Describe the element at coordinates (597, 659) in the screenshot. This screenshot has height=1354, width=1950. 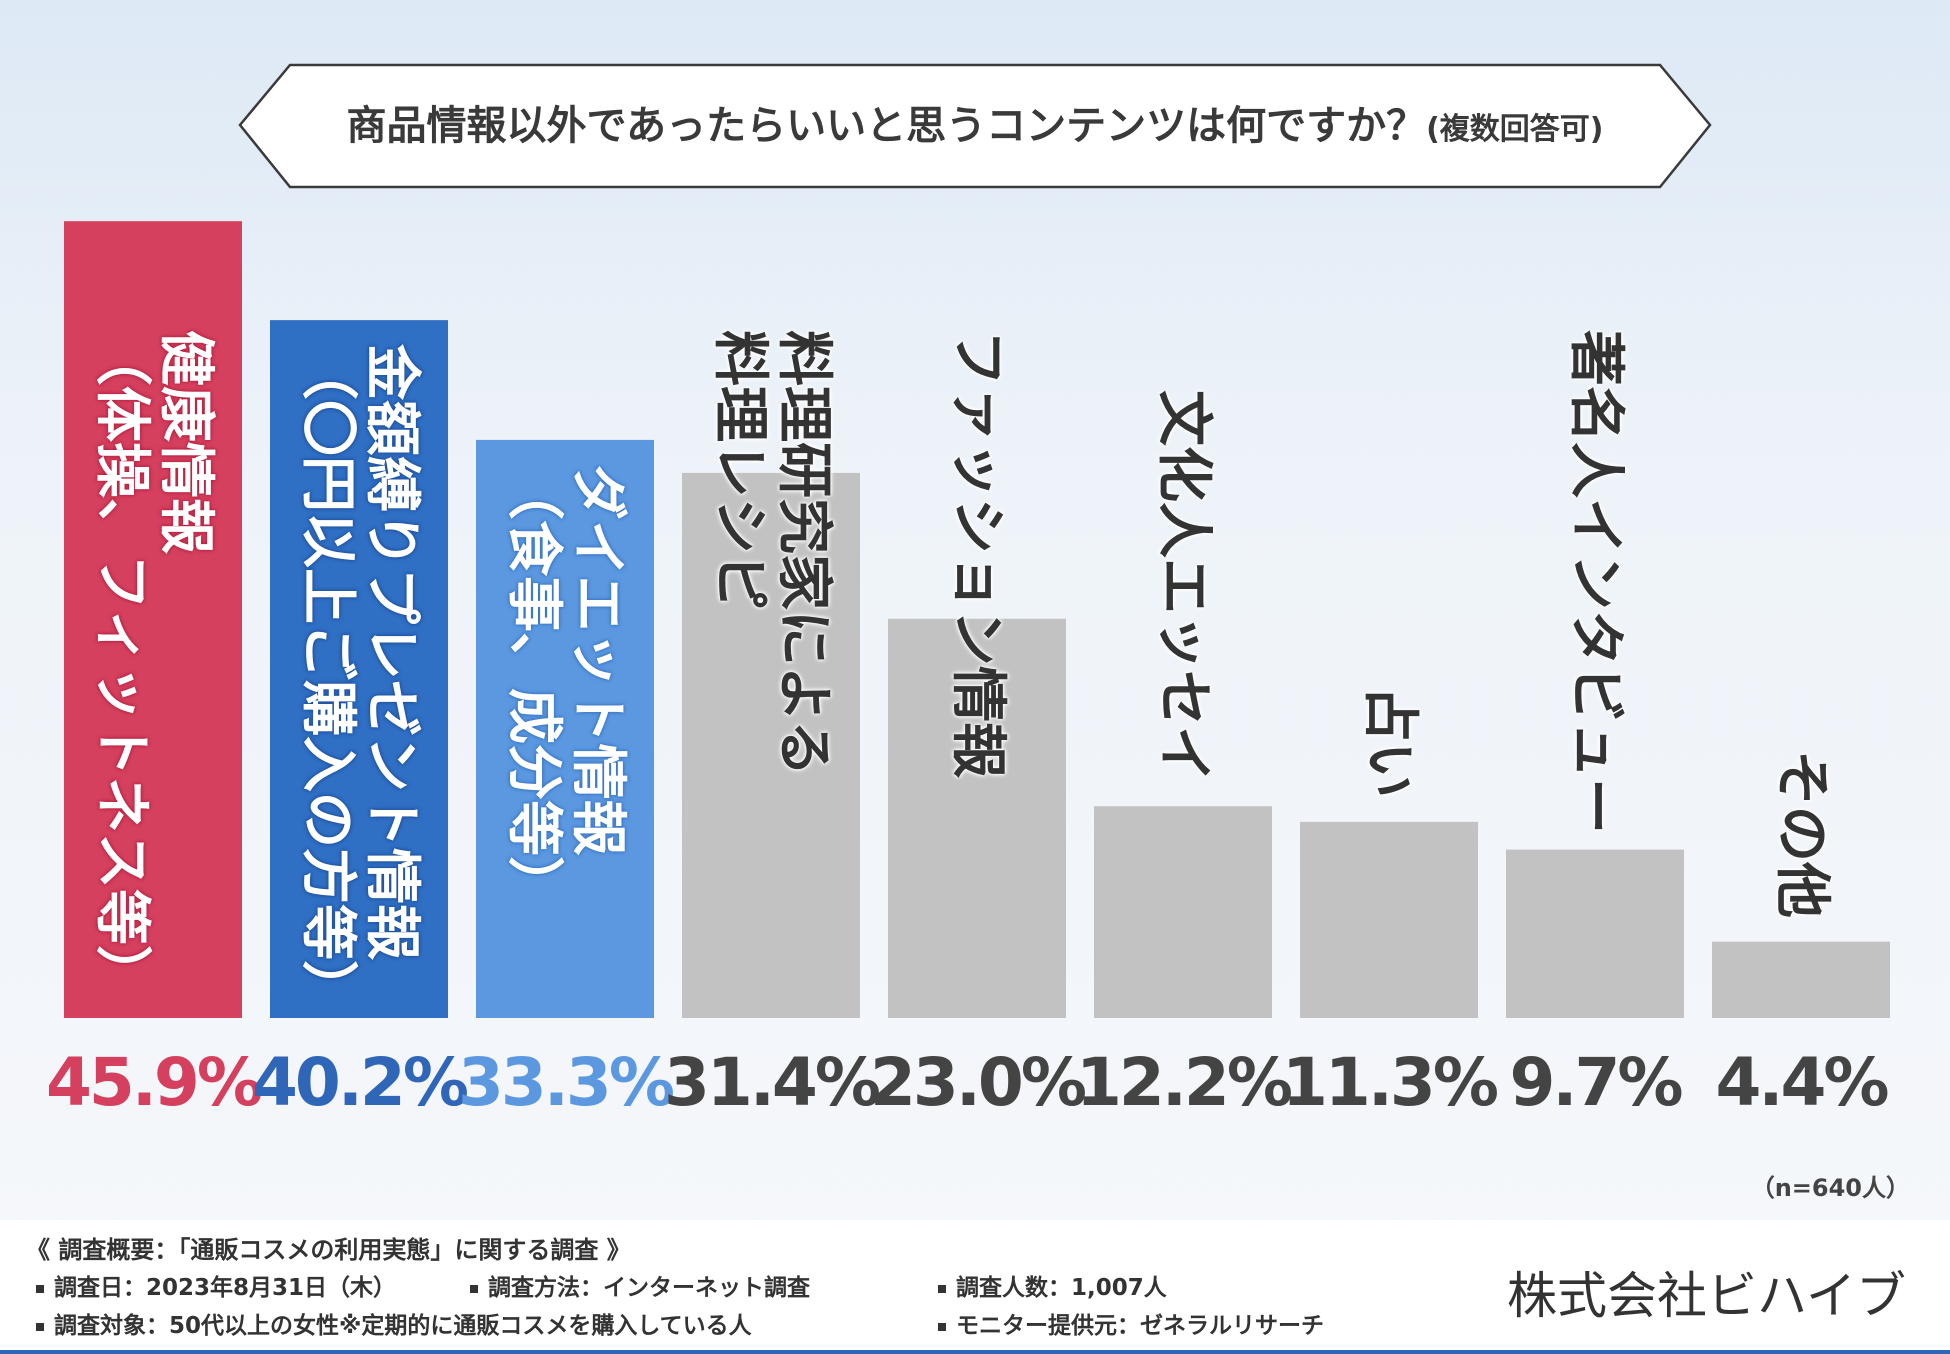
I see `category-label-line: ダイエット情報` at that location.